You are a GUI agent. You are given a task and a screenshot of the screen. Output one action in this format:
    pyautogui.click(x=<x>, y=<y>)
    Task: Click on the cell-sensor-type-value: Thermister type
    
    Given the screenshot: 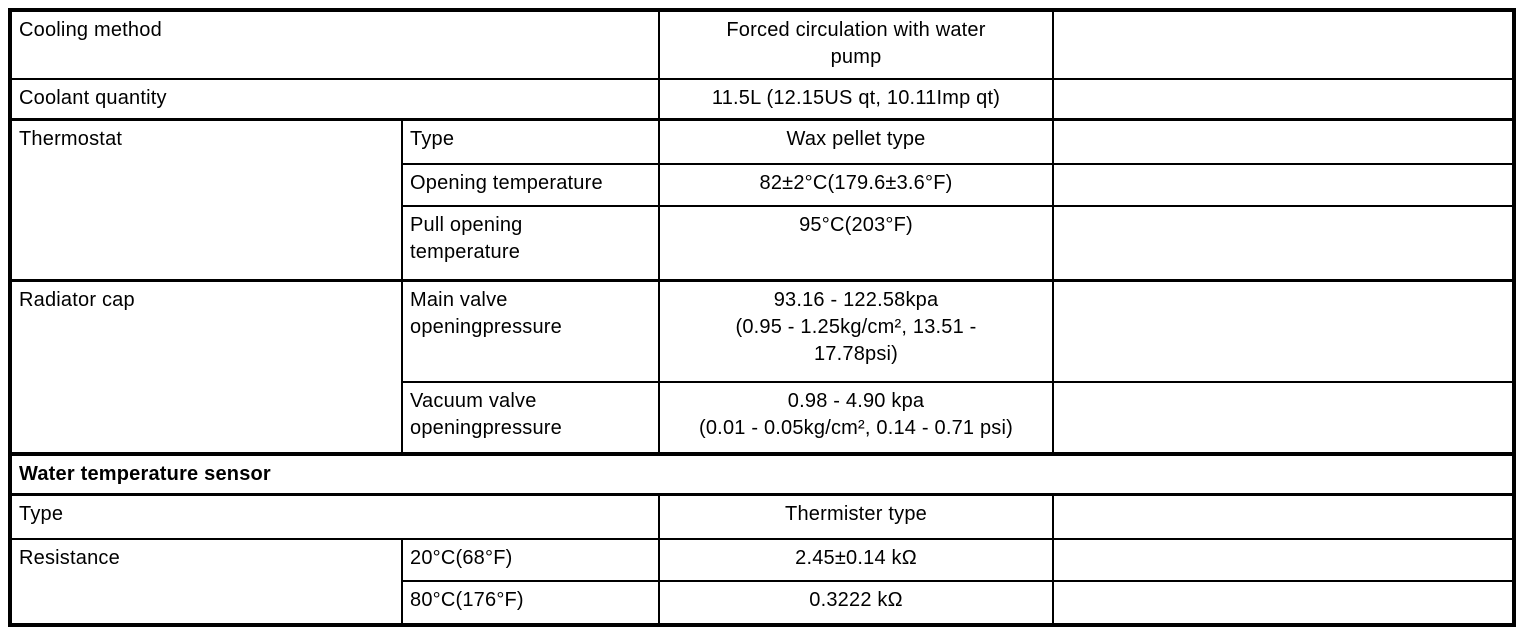 What is the action you would take?
    pyautogui.click(x=856, y=516)
    